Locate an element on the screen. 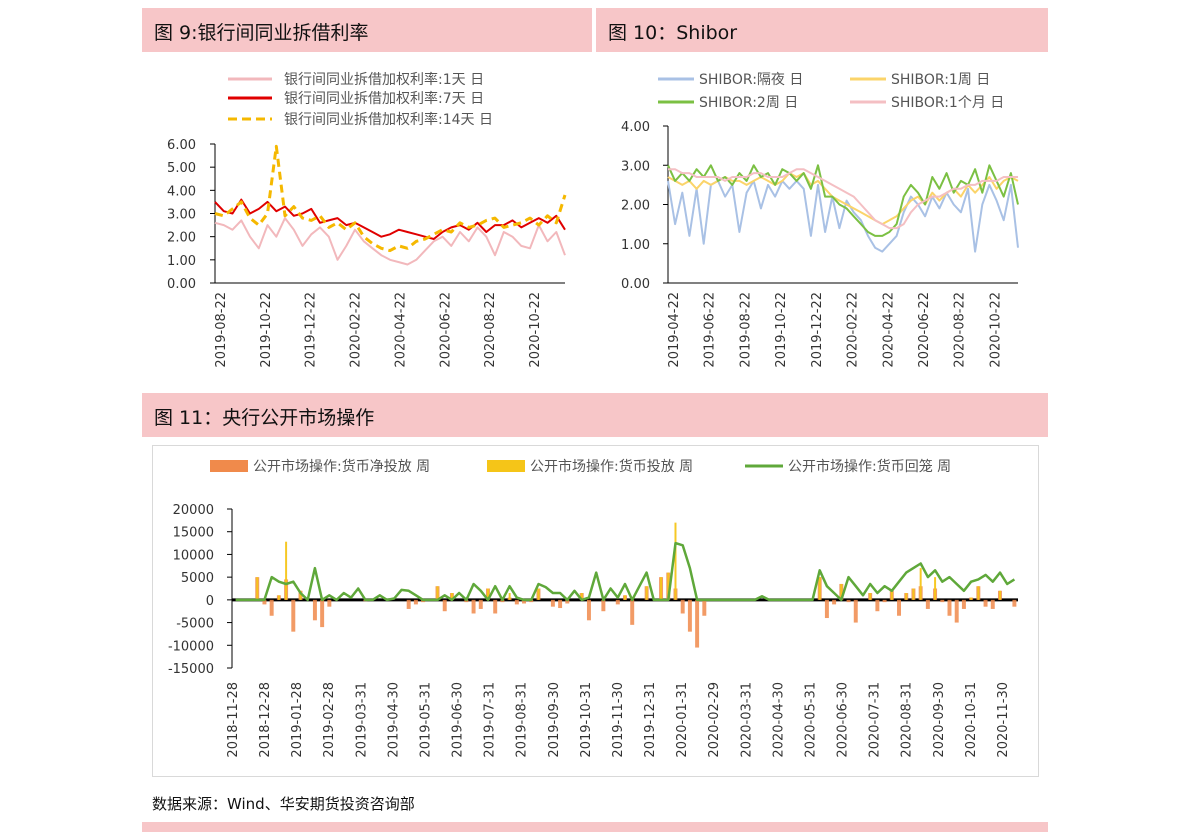  fig11-x-tick-label: 2019-12-31 is located at coordinates (650, 720).